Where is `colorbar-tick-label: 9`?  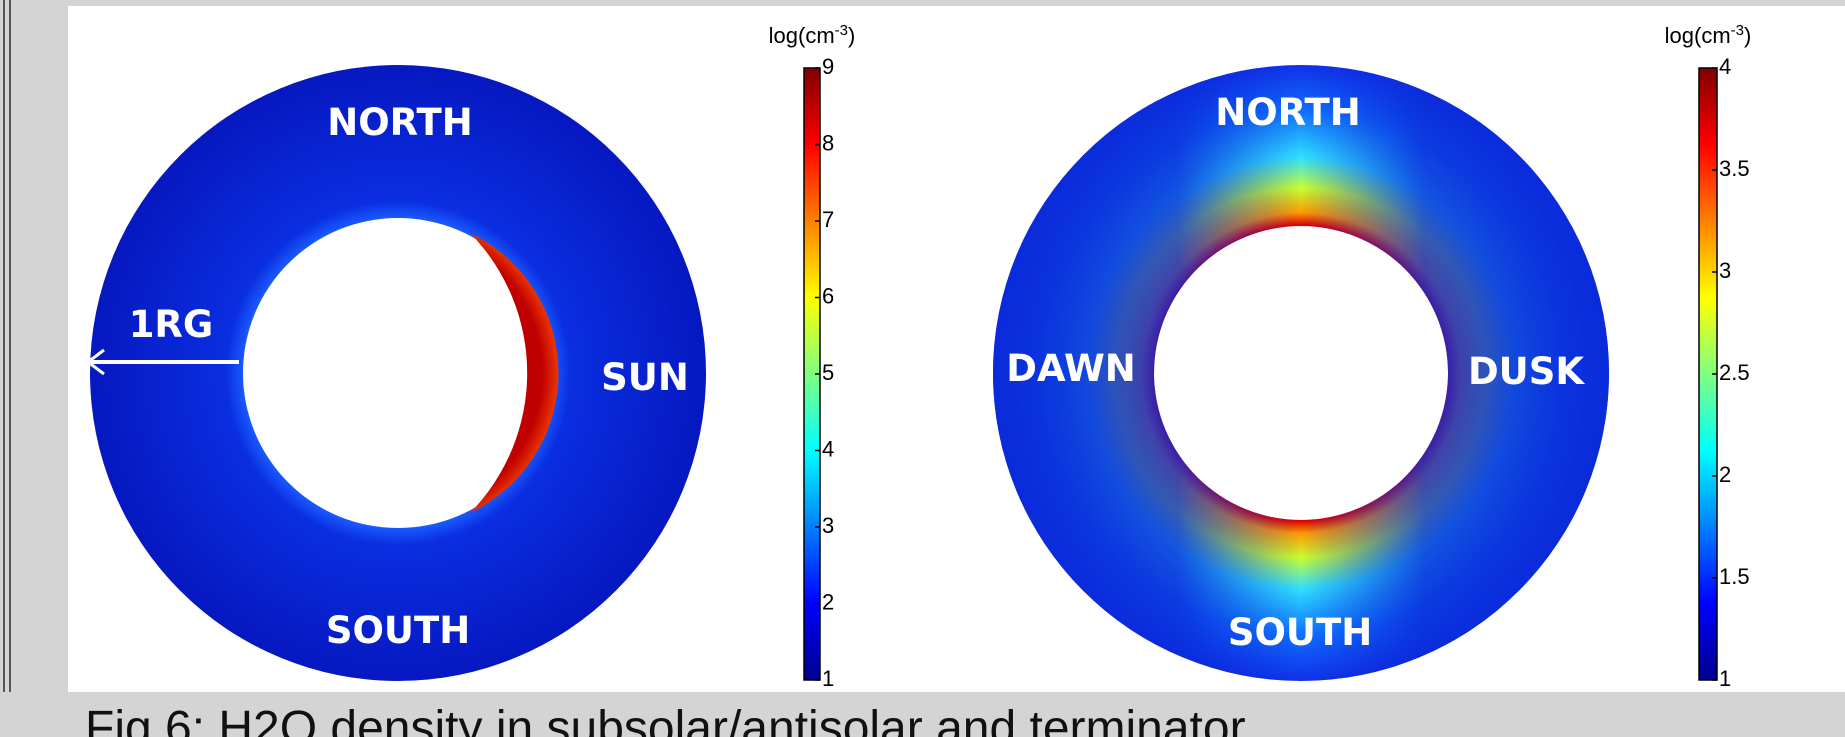
colorbar-tick-label: 9 is located at coordinates (828, 66).